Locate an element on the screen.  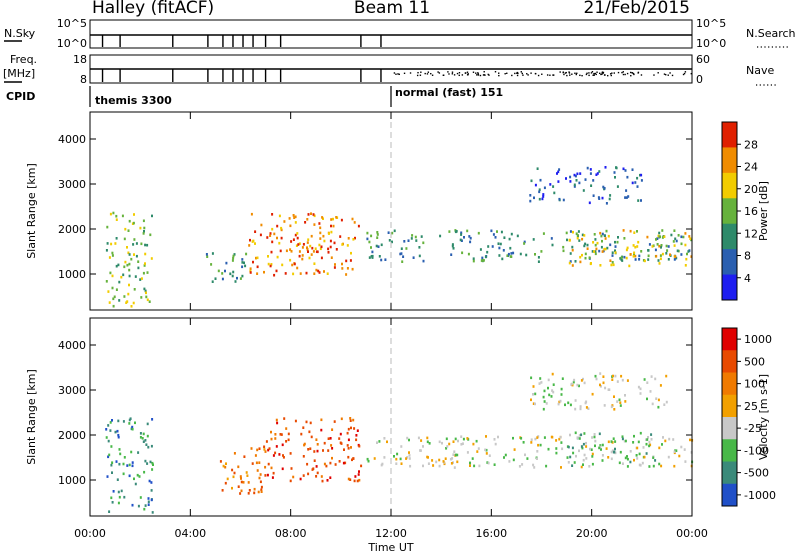
time-axis: 00:00 04:00 08:00 12:00 16:00 20:00 00:00 is located at coordinates (391, 533).